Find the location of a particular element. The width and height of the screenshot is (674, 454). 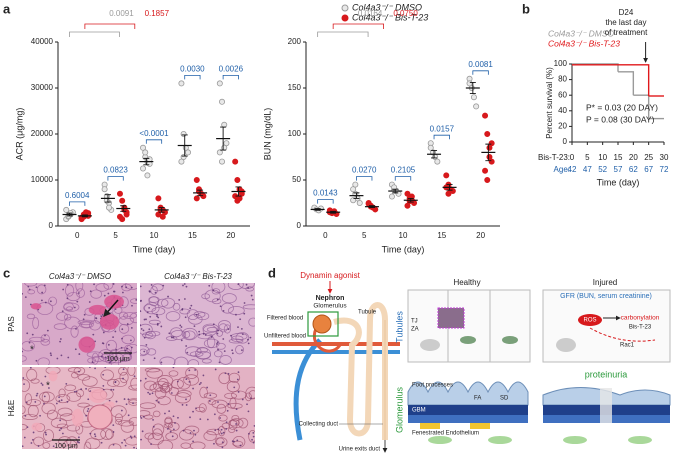

x-tick-label: 10 is located at coordinates (403, 235).